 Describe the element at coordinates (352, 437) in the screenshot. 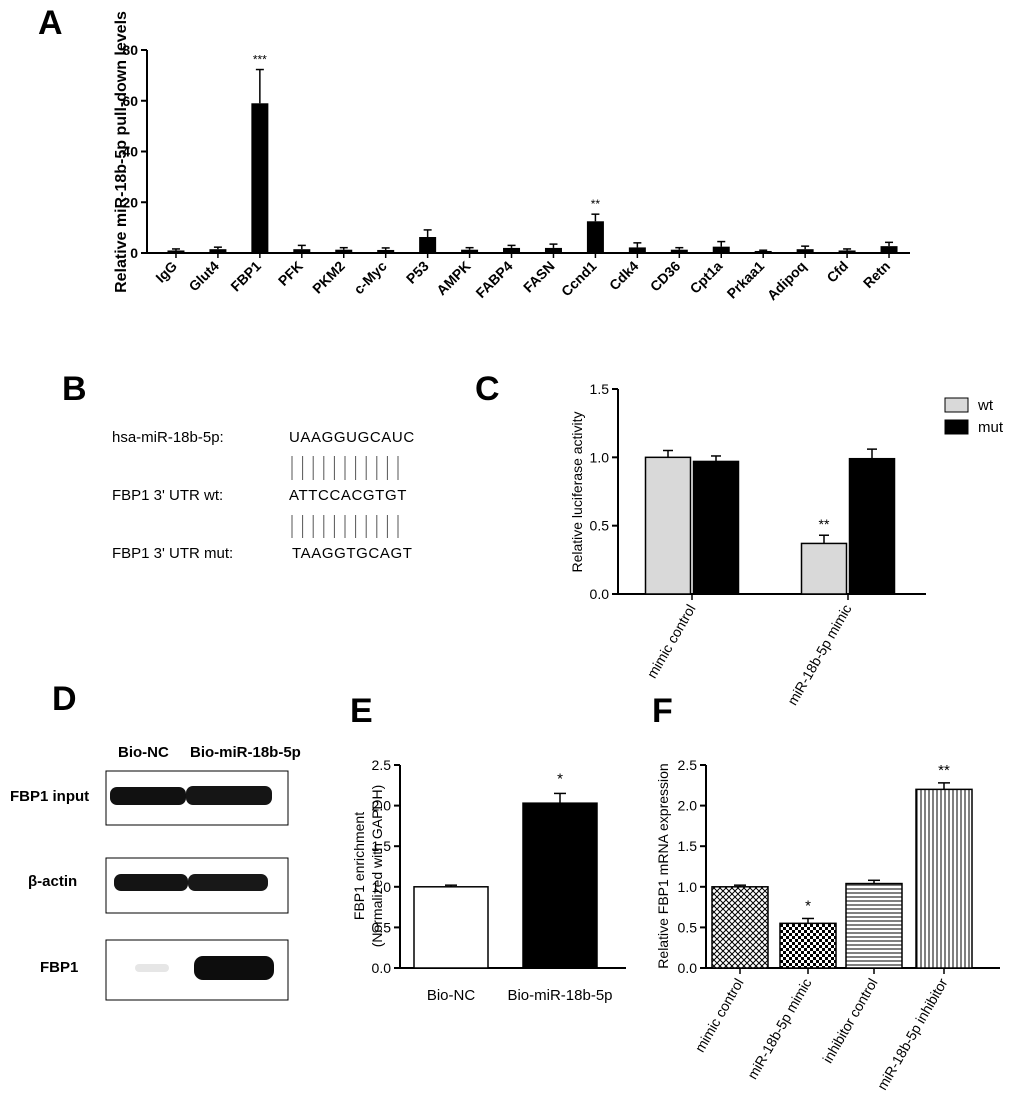

I see `mirna-sequence: UAAGGUGCAUC` at that location.